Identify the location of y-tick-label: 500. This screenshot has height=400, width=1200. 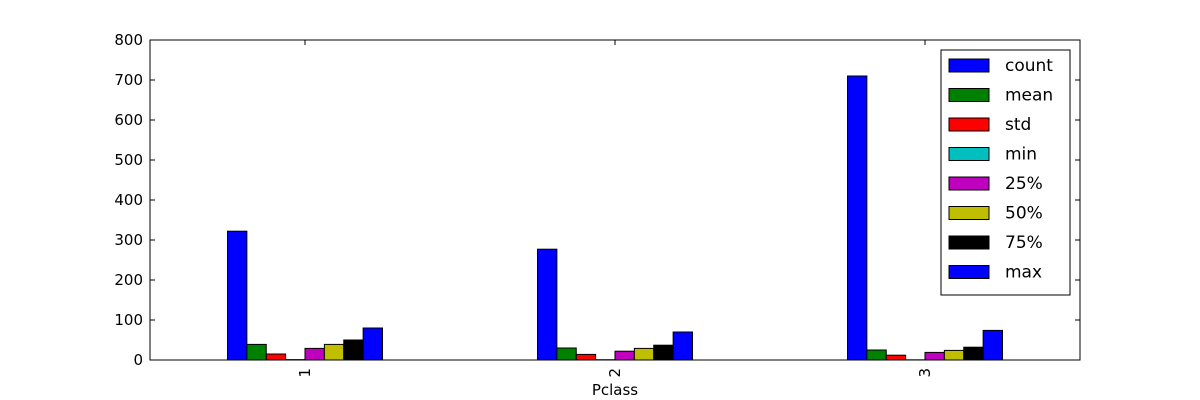
(128, 160).